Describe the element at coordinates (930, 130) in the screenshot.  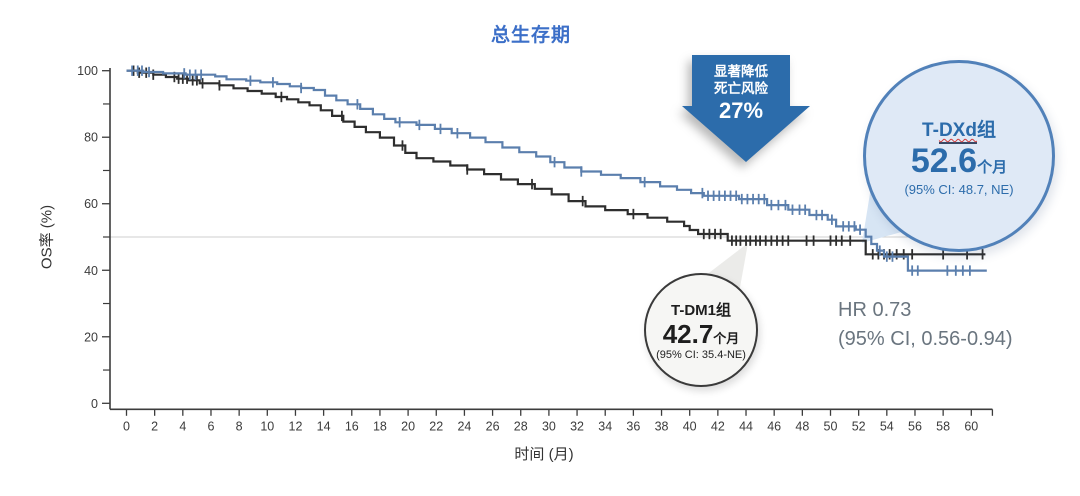
I see `tdxd-label-prefix: T-` at that location.